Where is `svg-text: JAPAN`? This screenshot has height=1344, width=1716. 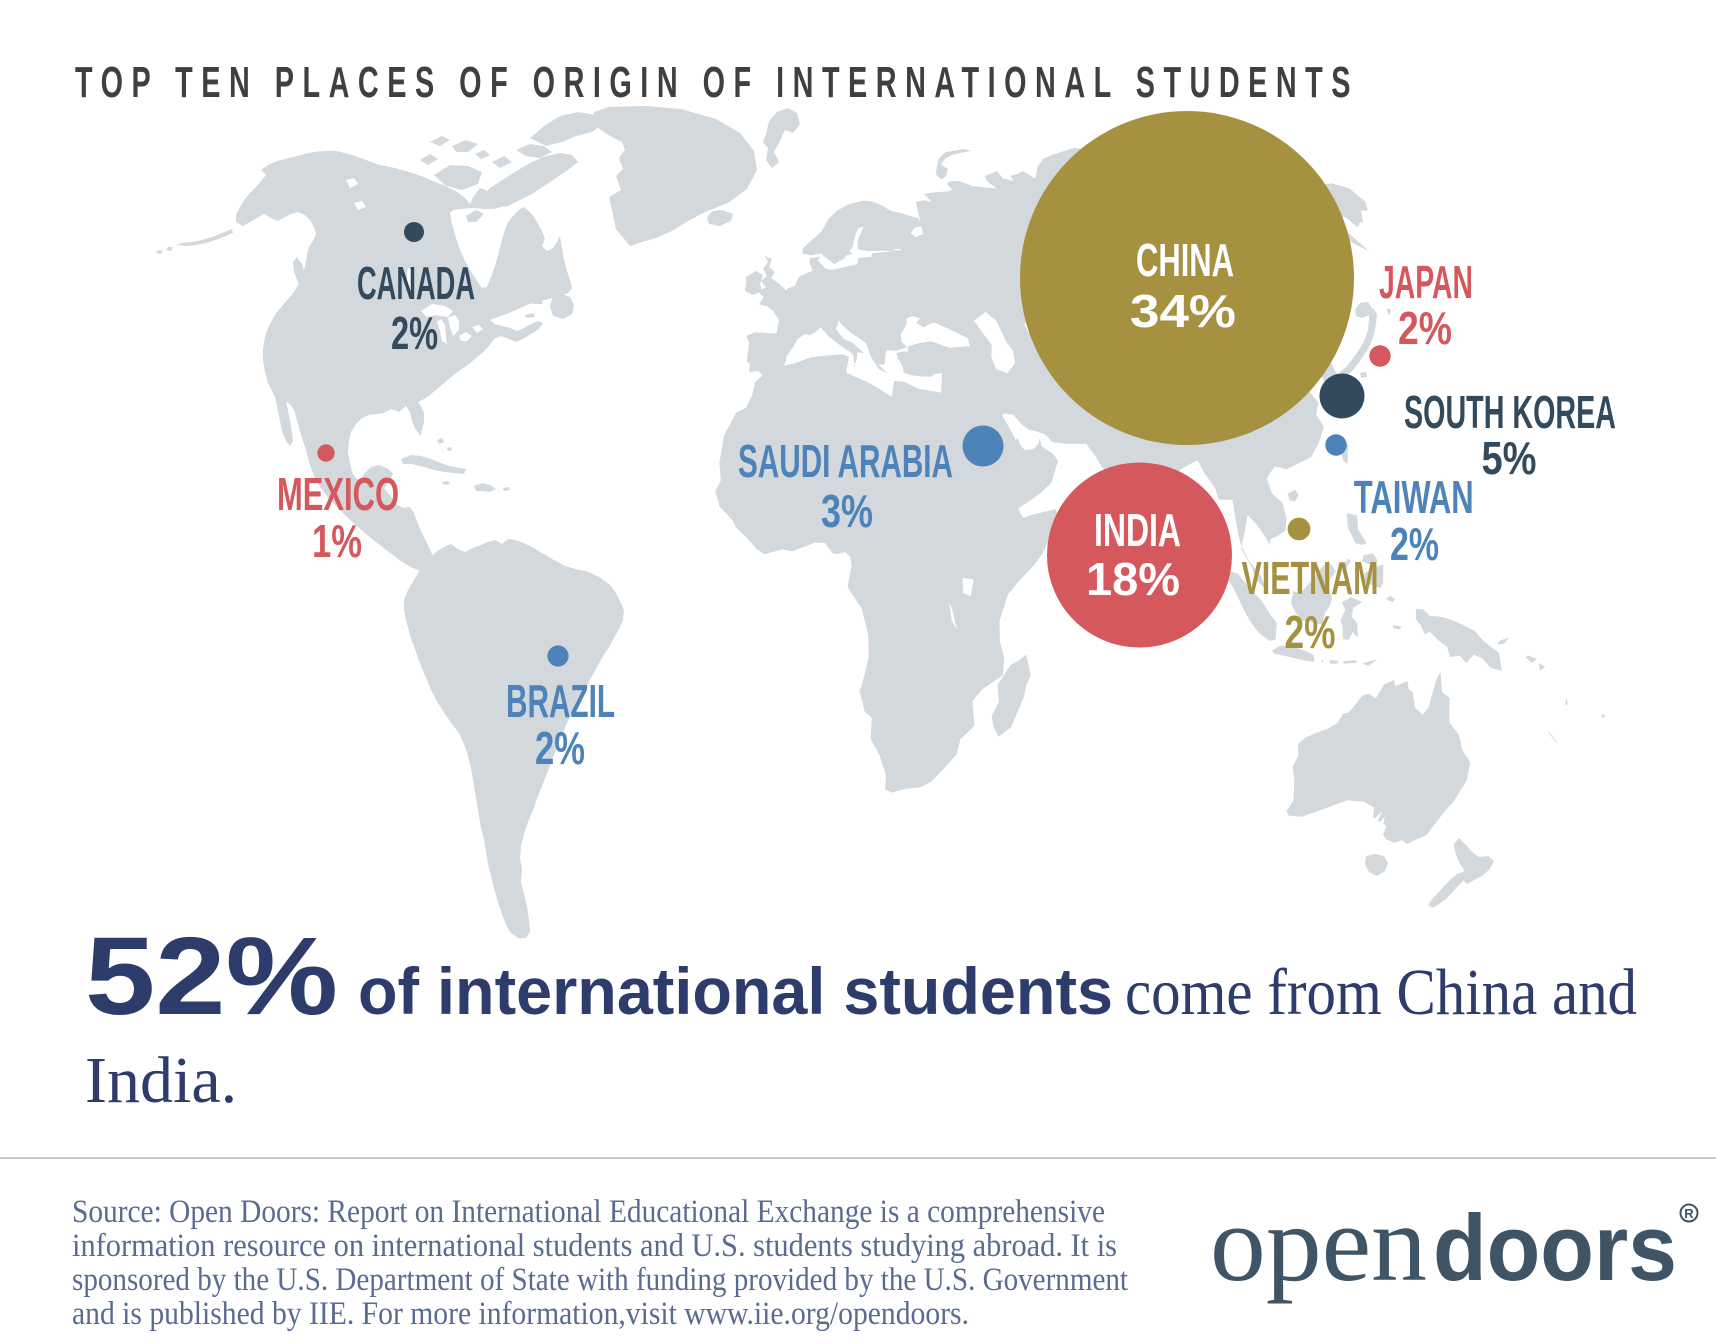
svg-text: JAPAN is located at coordinates (1426, 282).